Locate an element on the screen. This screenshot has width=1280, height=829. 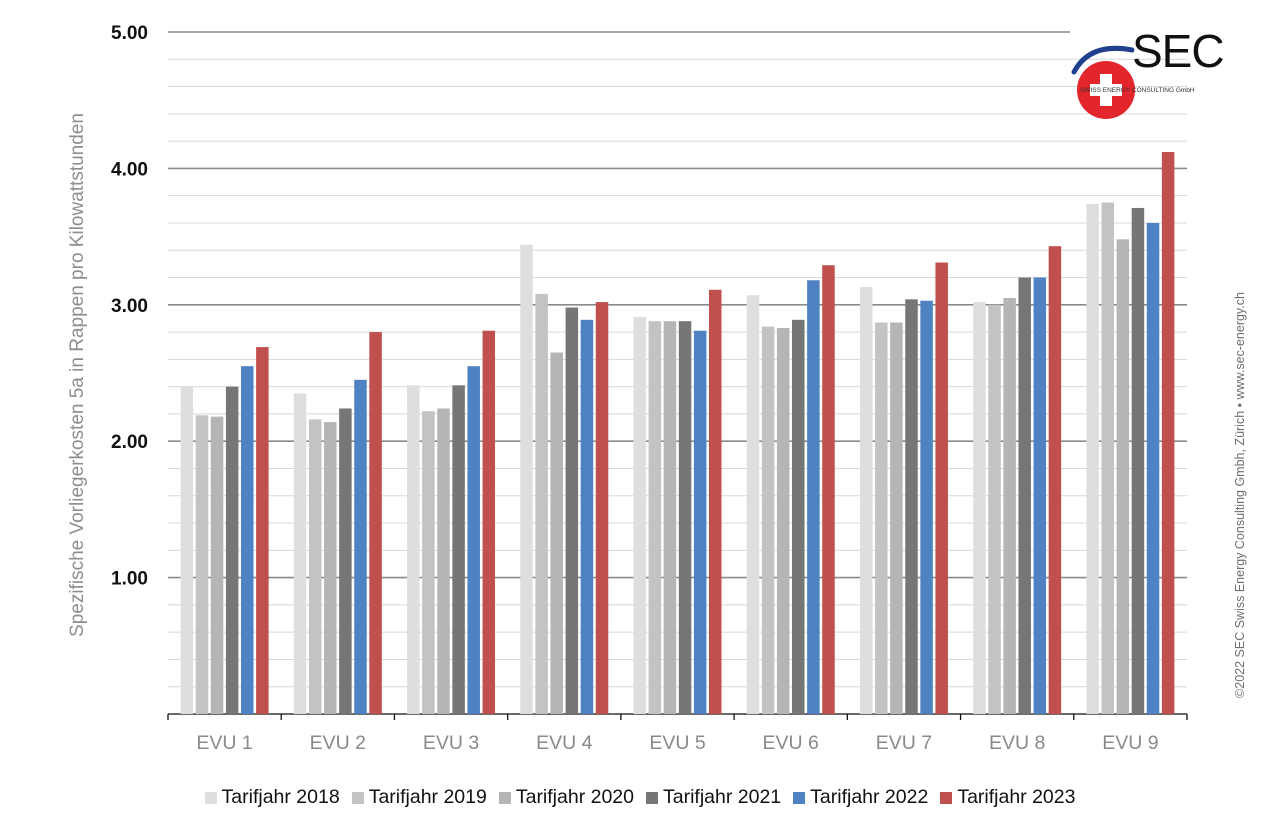
x-tick-label: EVU 7 is located at coordinates (904, 743).